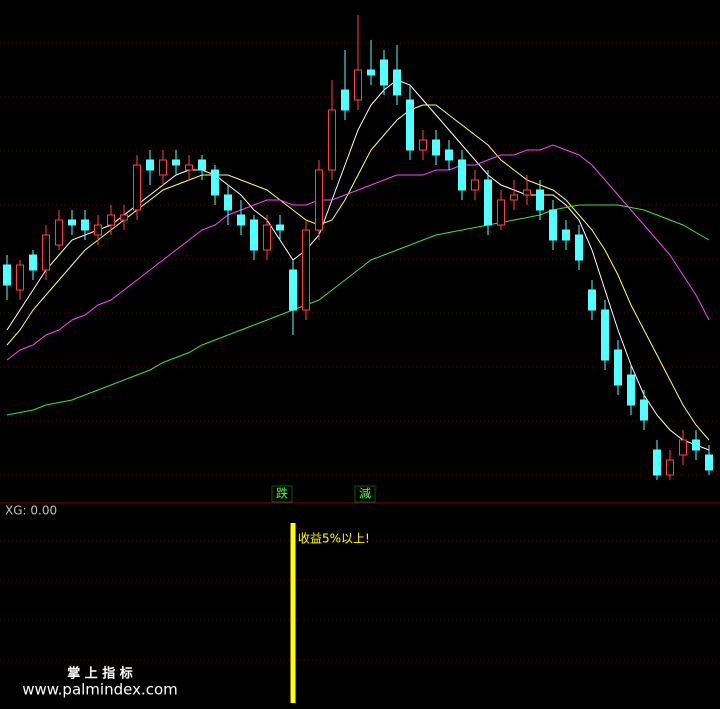 The image size is (720, 709). I want to click on indicator-label: XG: 0.00, so click(31, 511).